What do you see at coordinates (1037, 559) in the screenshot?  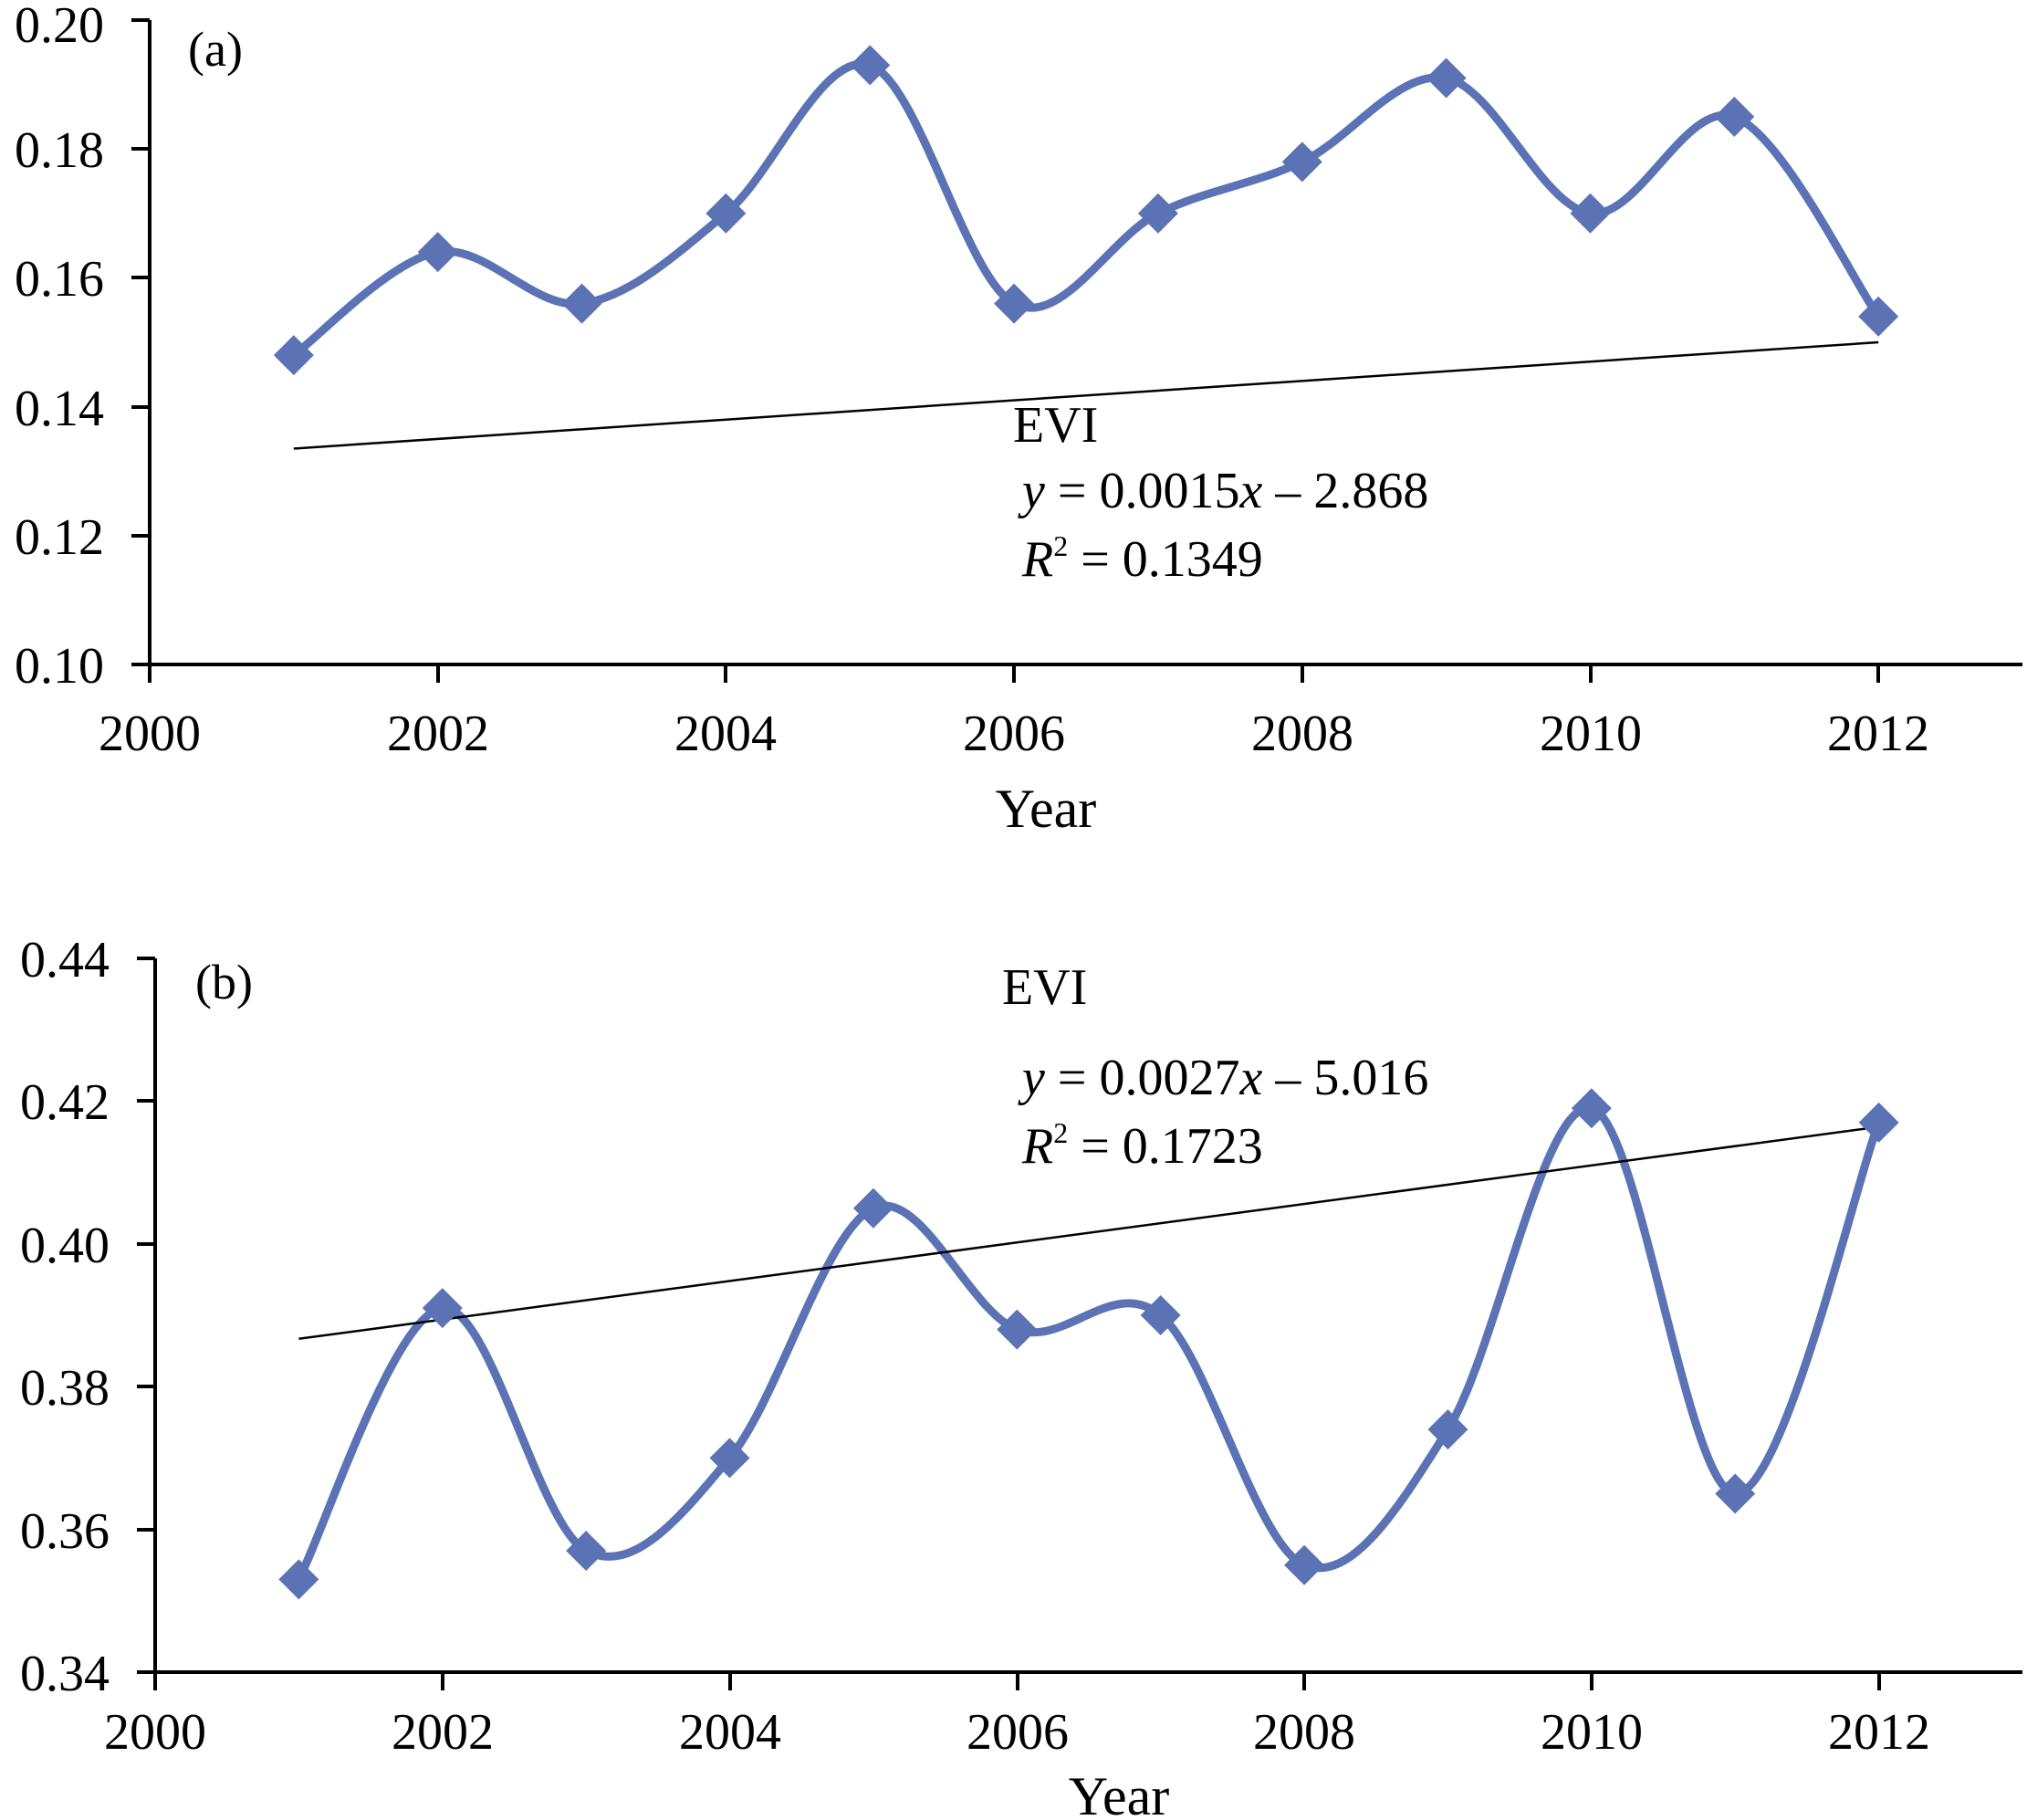 I see `chart-a-r-squared-r: R` at bounding box center [1037, 559].